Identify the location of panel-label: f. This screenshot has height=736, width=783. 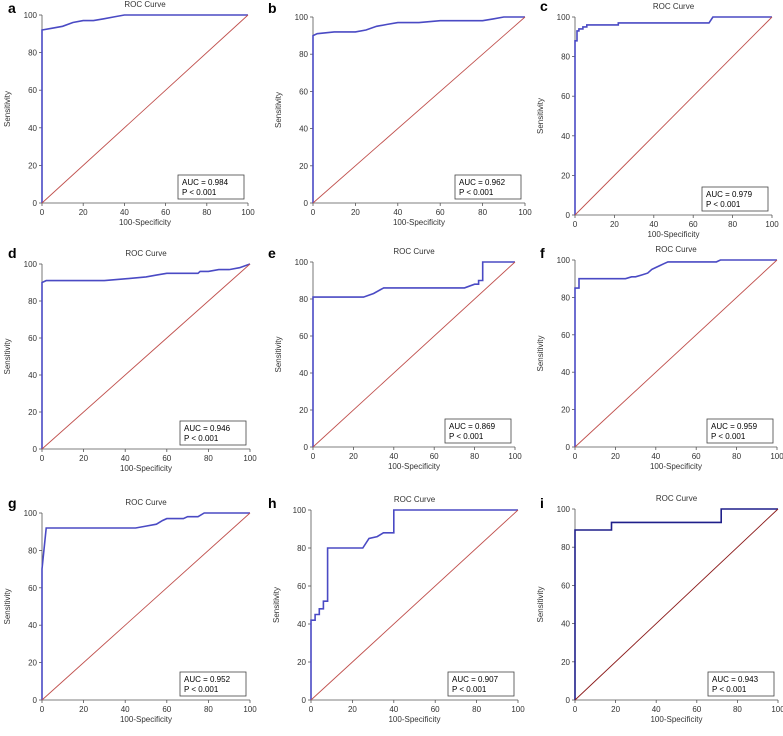
(542, 253).